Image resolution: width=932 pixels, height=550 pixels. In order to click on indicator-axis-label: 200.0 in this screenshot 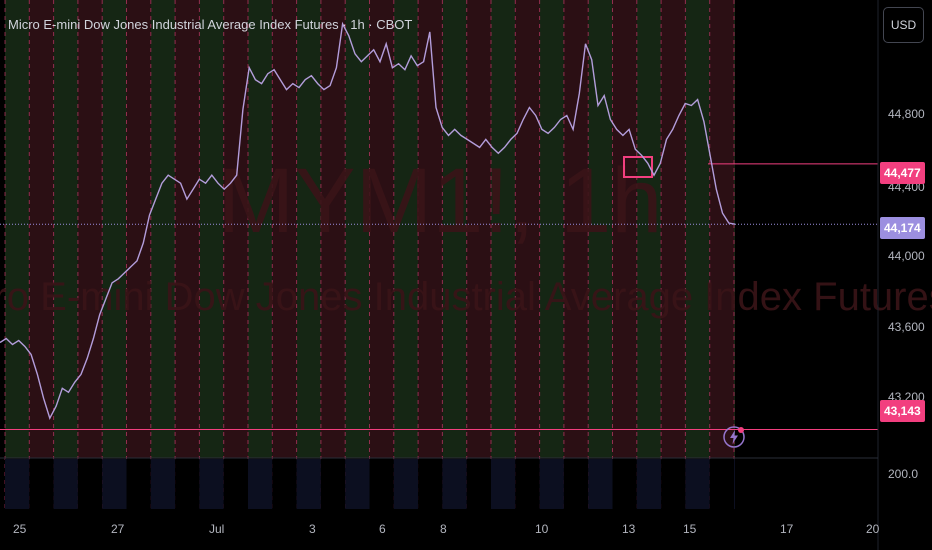, I will do `click(903, 474)`.